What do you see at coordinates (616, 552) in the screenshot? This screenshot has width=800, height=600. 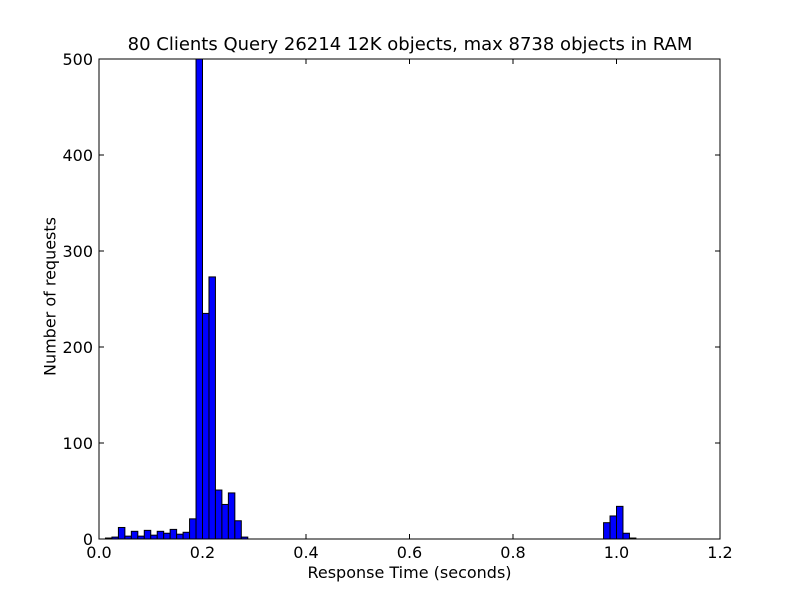 I see `x-tick-label: 1.0` at bounding box center [616, 552].